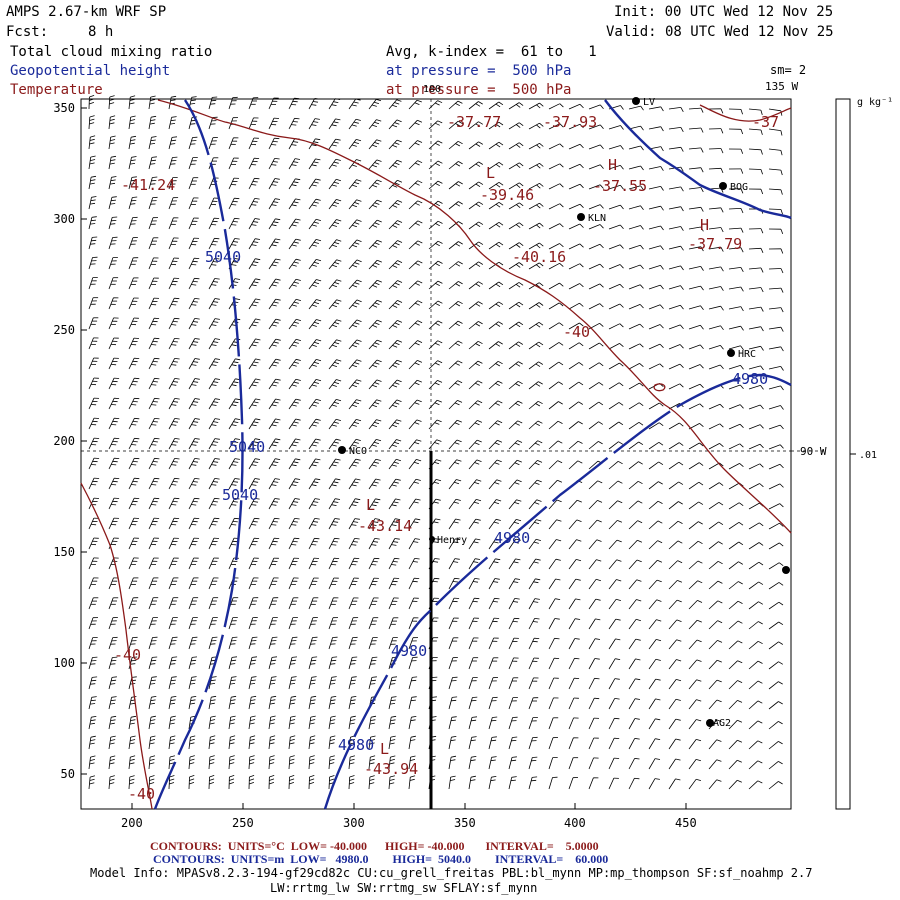 This screenshot has height=900, width=900. Describe the element at coordinates (710, 723) in the screenshot. I see `station-dot-ag2` at that location.